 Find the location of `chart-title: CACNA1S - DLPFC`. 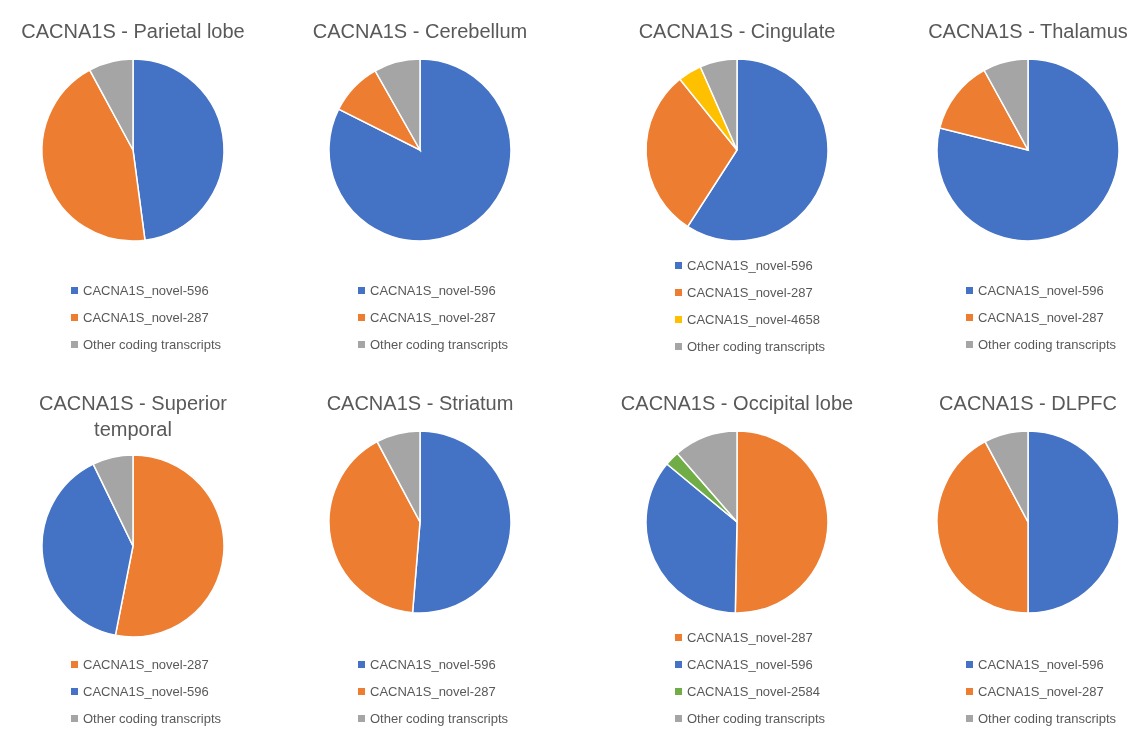

chart-title: CACNA1S - DLPFC is located at coordinates (1028, 403).